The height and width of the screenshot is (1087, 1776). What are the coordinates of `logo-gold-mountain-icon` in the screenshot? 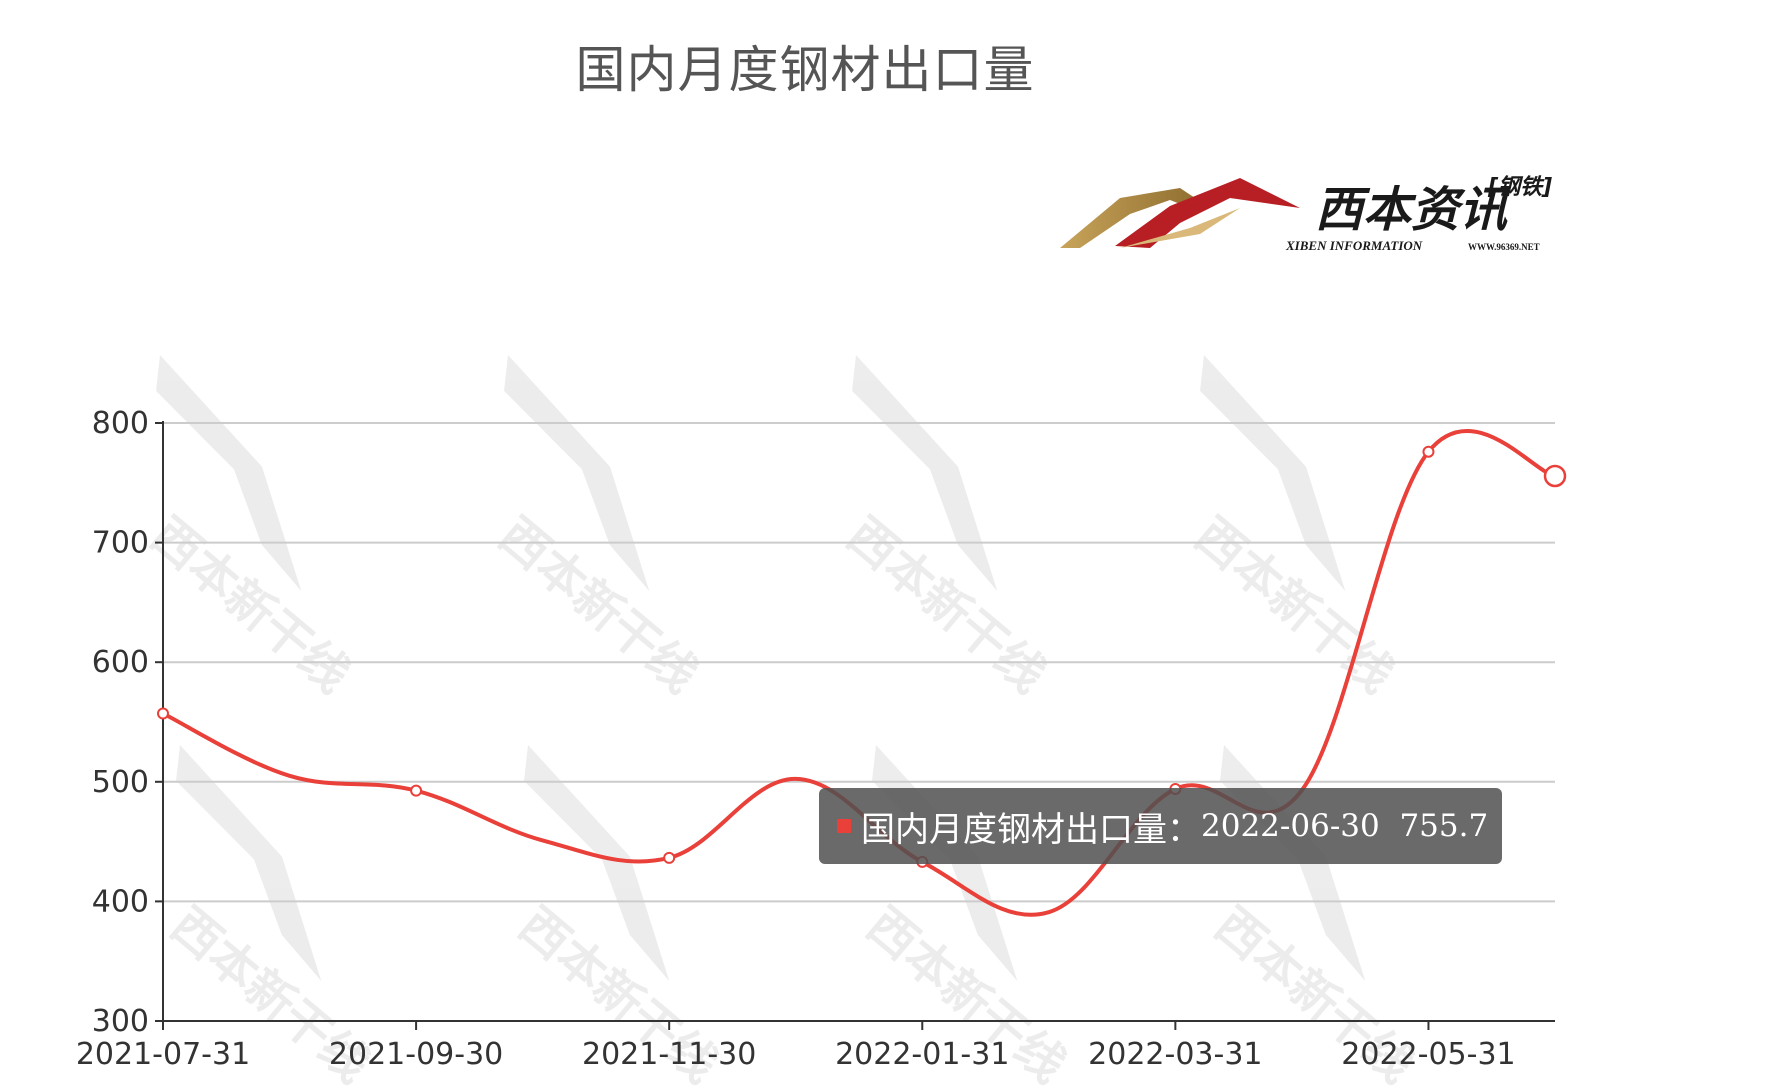 It's located at (1135, 218).